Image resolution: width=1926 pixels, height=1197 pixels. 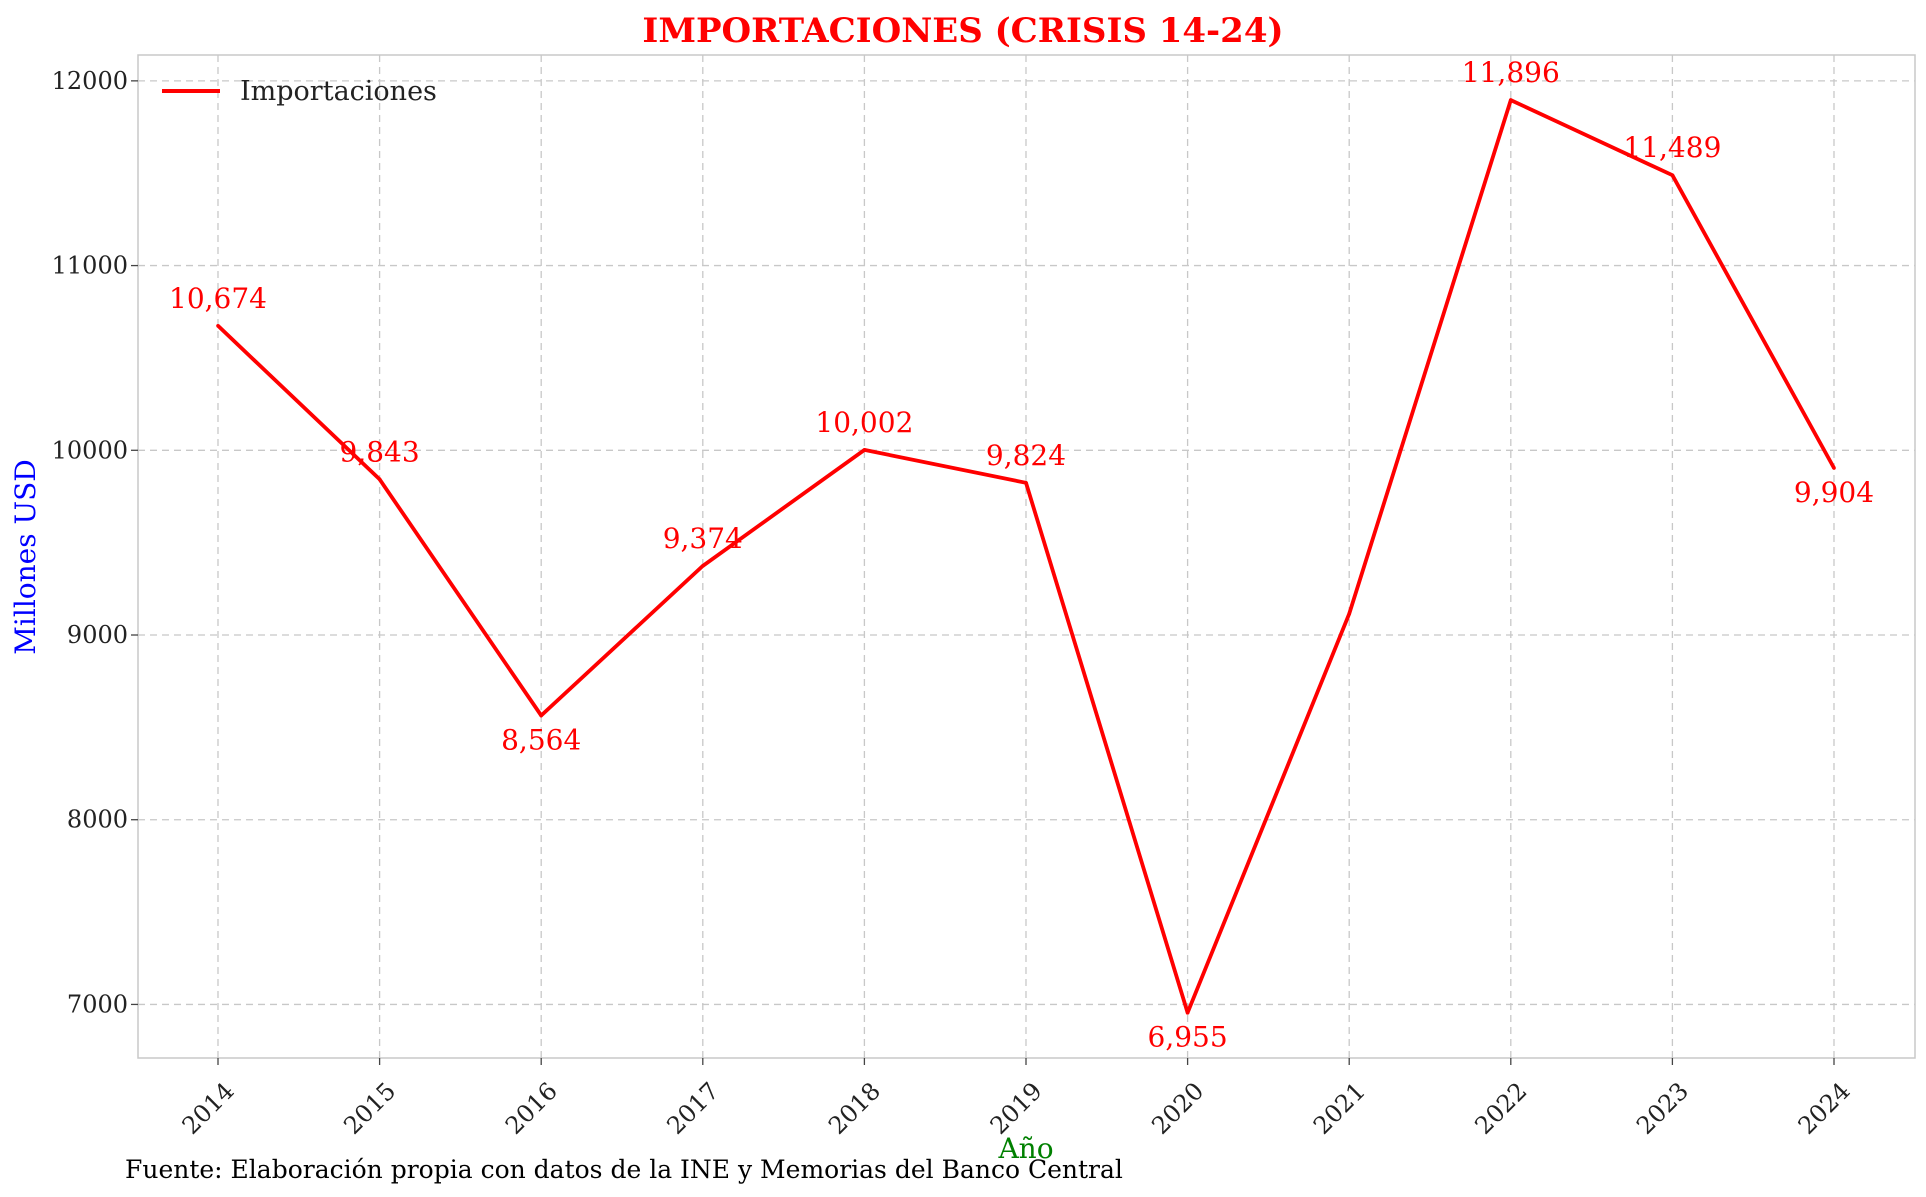 What do you see at coordinates (854, 1108) in the screenshot?
I see `x-tick-label: 2018` at bounding box center [854, 1108].